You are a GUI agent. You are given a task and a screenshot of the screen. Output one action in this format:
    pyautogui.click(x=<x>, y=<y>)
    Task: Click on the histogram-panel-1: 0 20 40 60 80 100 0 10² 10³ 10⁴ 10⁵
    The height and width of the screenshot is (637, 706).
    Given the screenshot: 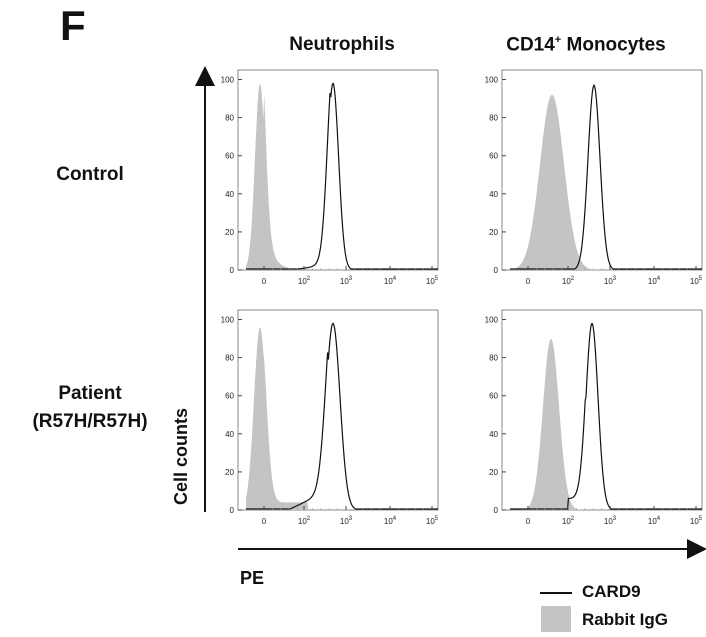 What is the action you would take?
    pyautogui.click(x=330, y=177)
    